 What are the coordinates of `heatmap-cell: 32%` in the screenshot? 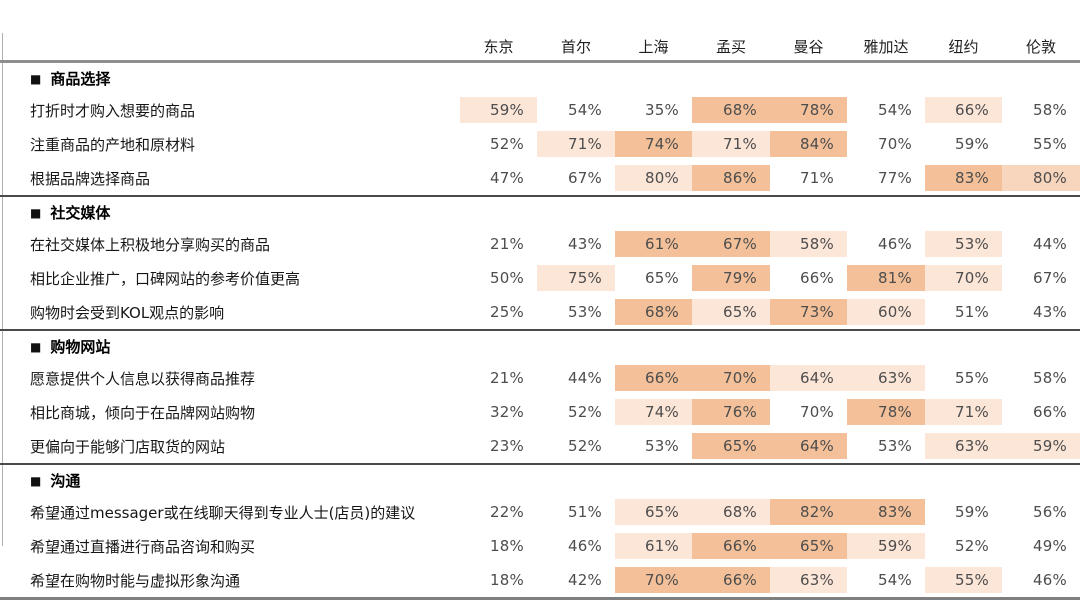 It's located at (498, 412).